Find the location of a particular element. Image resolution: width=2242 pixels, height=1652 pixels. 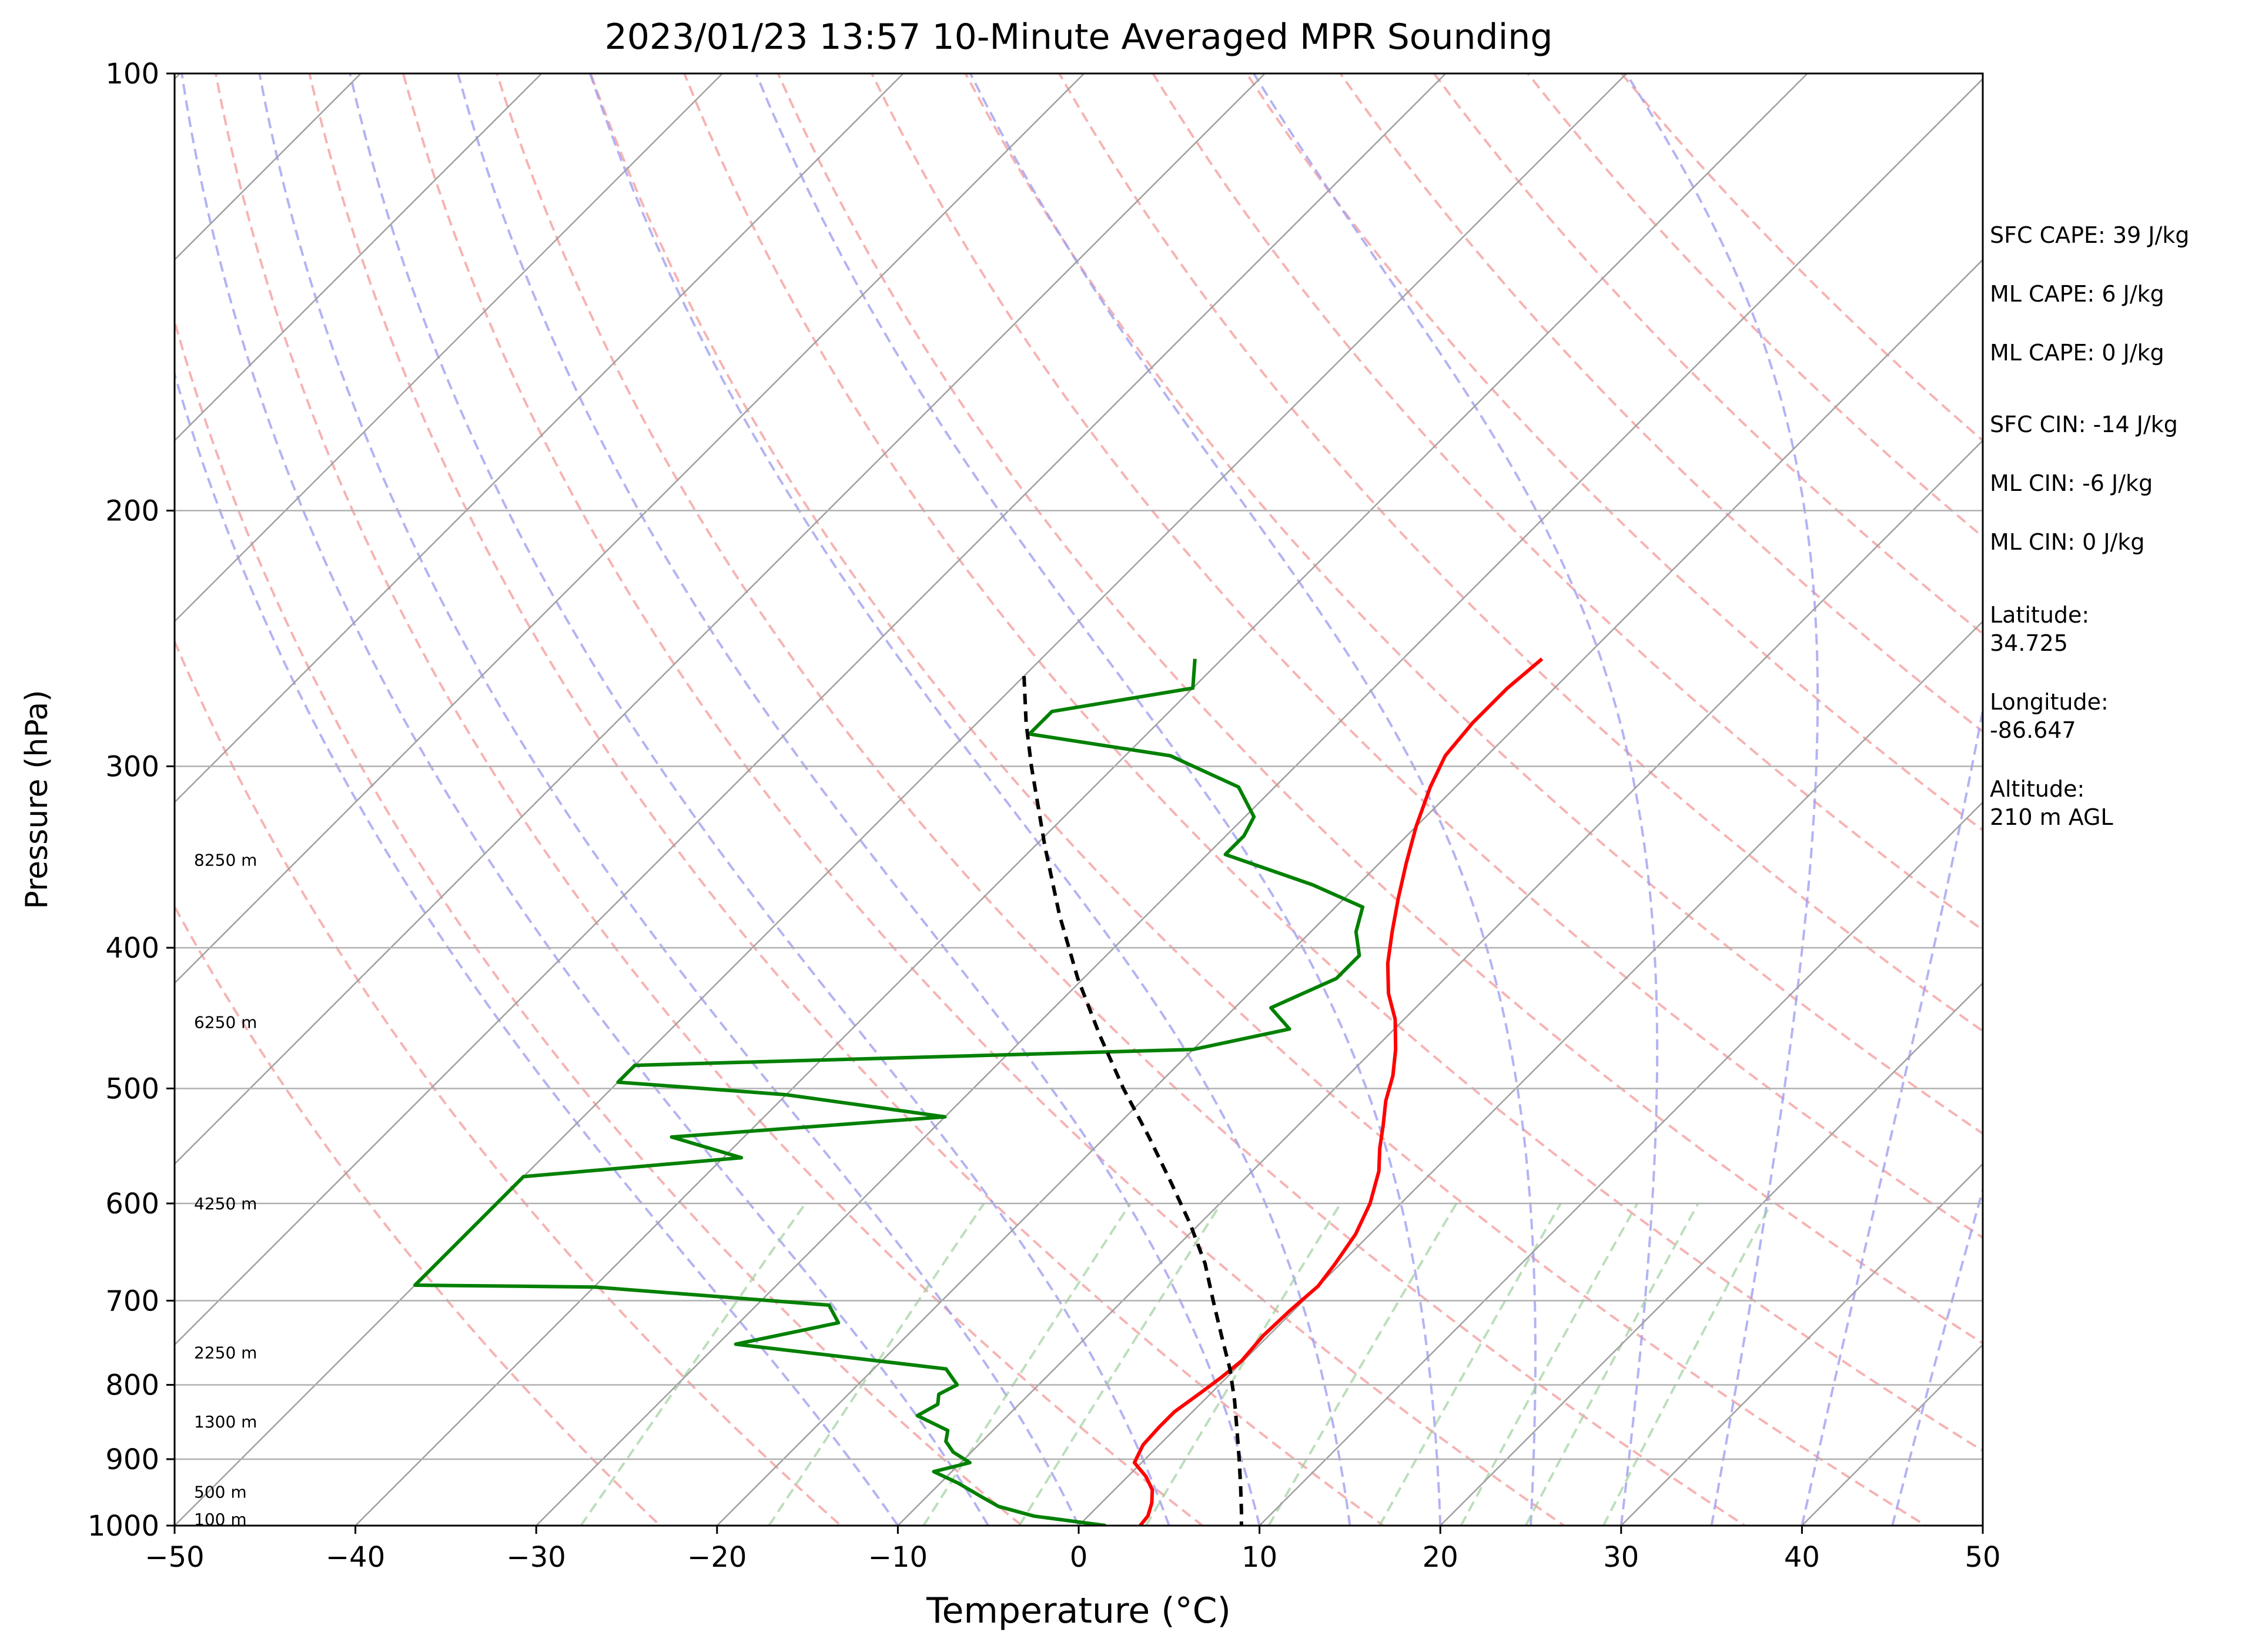

y-tick-label: 400 is located at coordinates (132, 948).